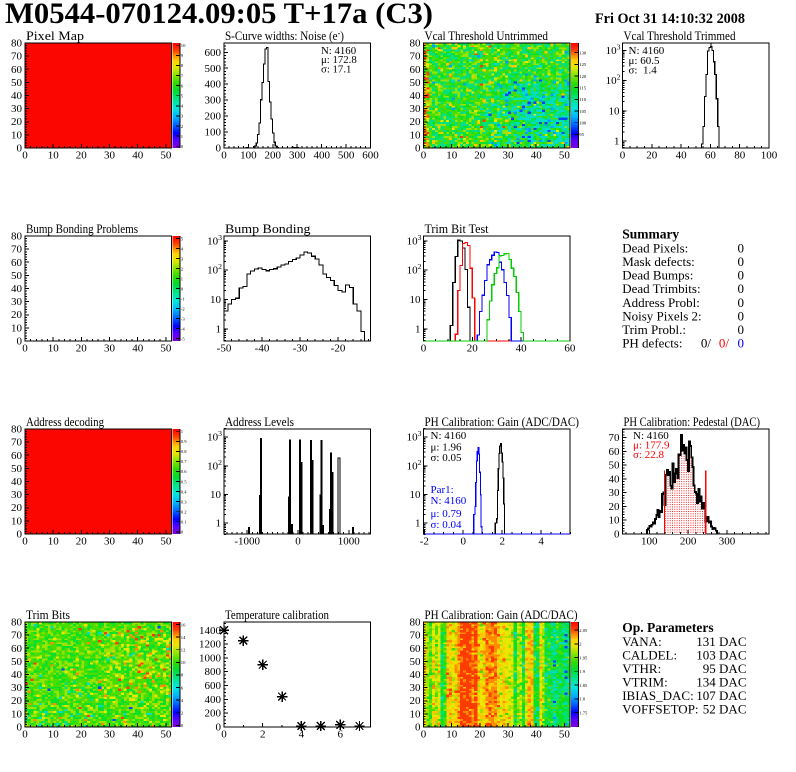  What do you see at coordinates (424, 542) in the screenshot?
I see `svg-text: -2` at bounding box center [424, 542].